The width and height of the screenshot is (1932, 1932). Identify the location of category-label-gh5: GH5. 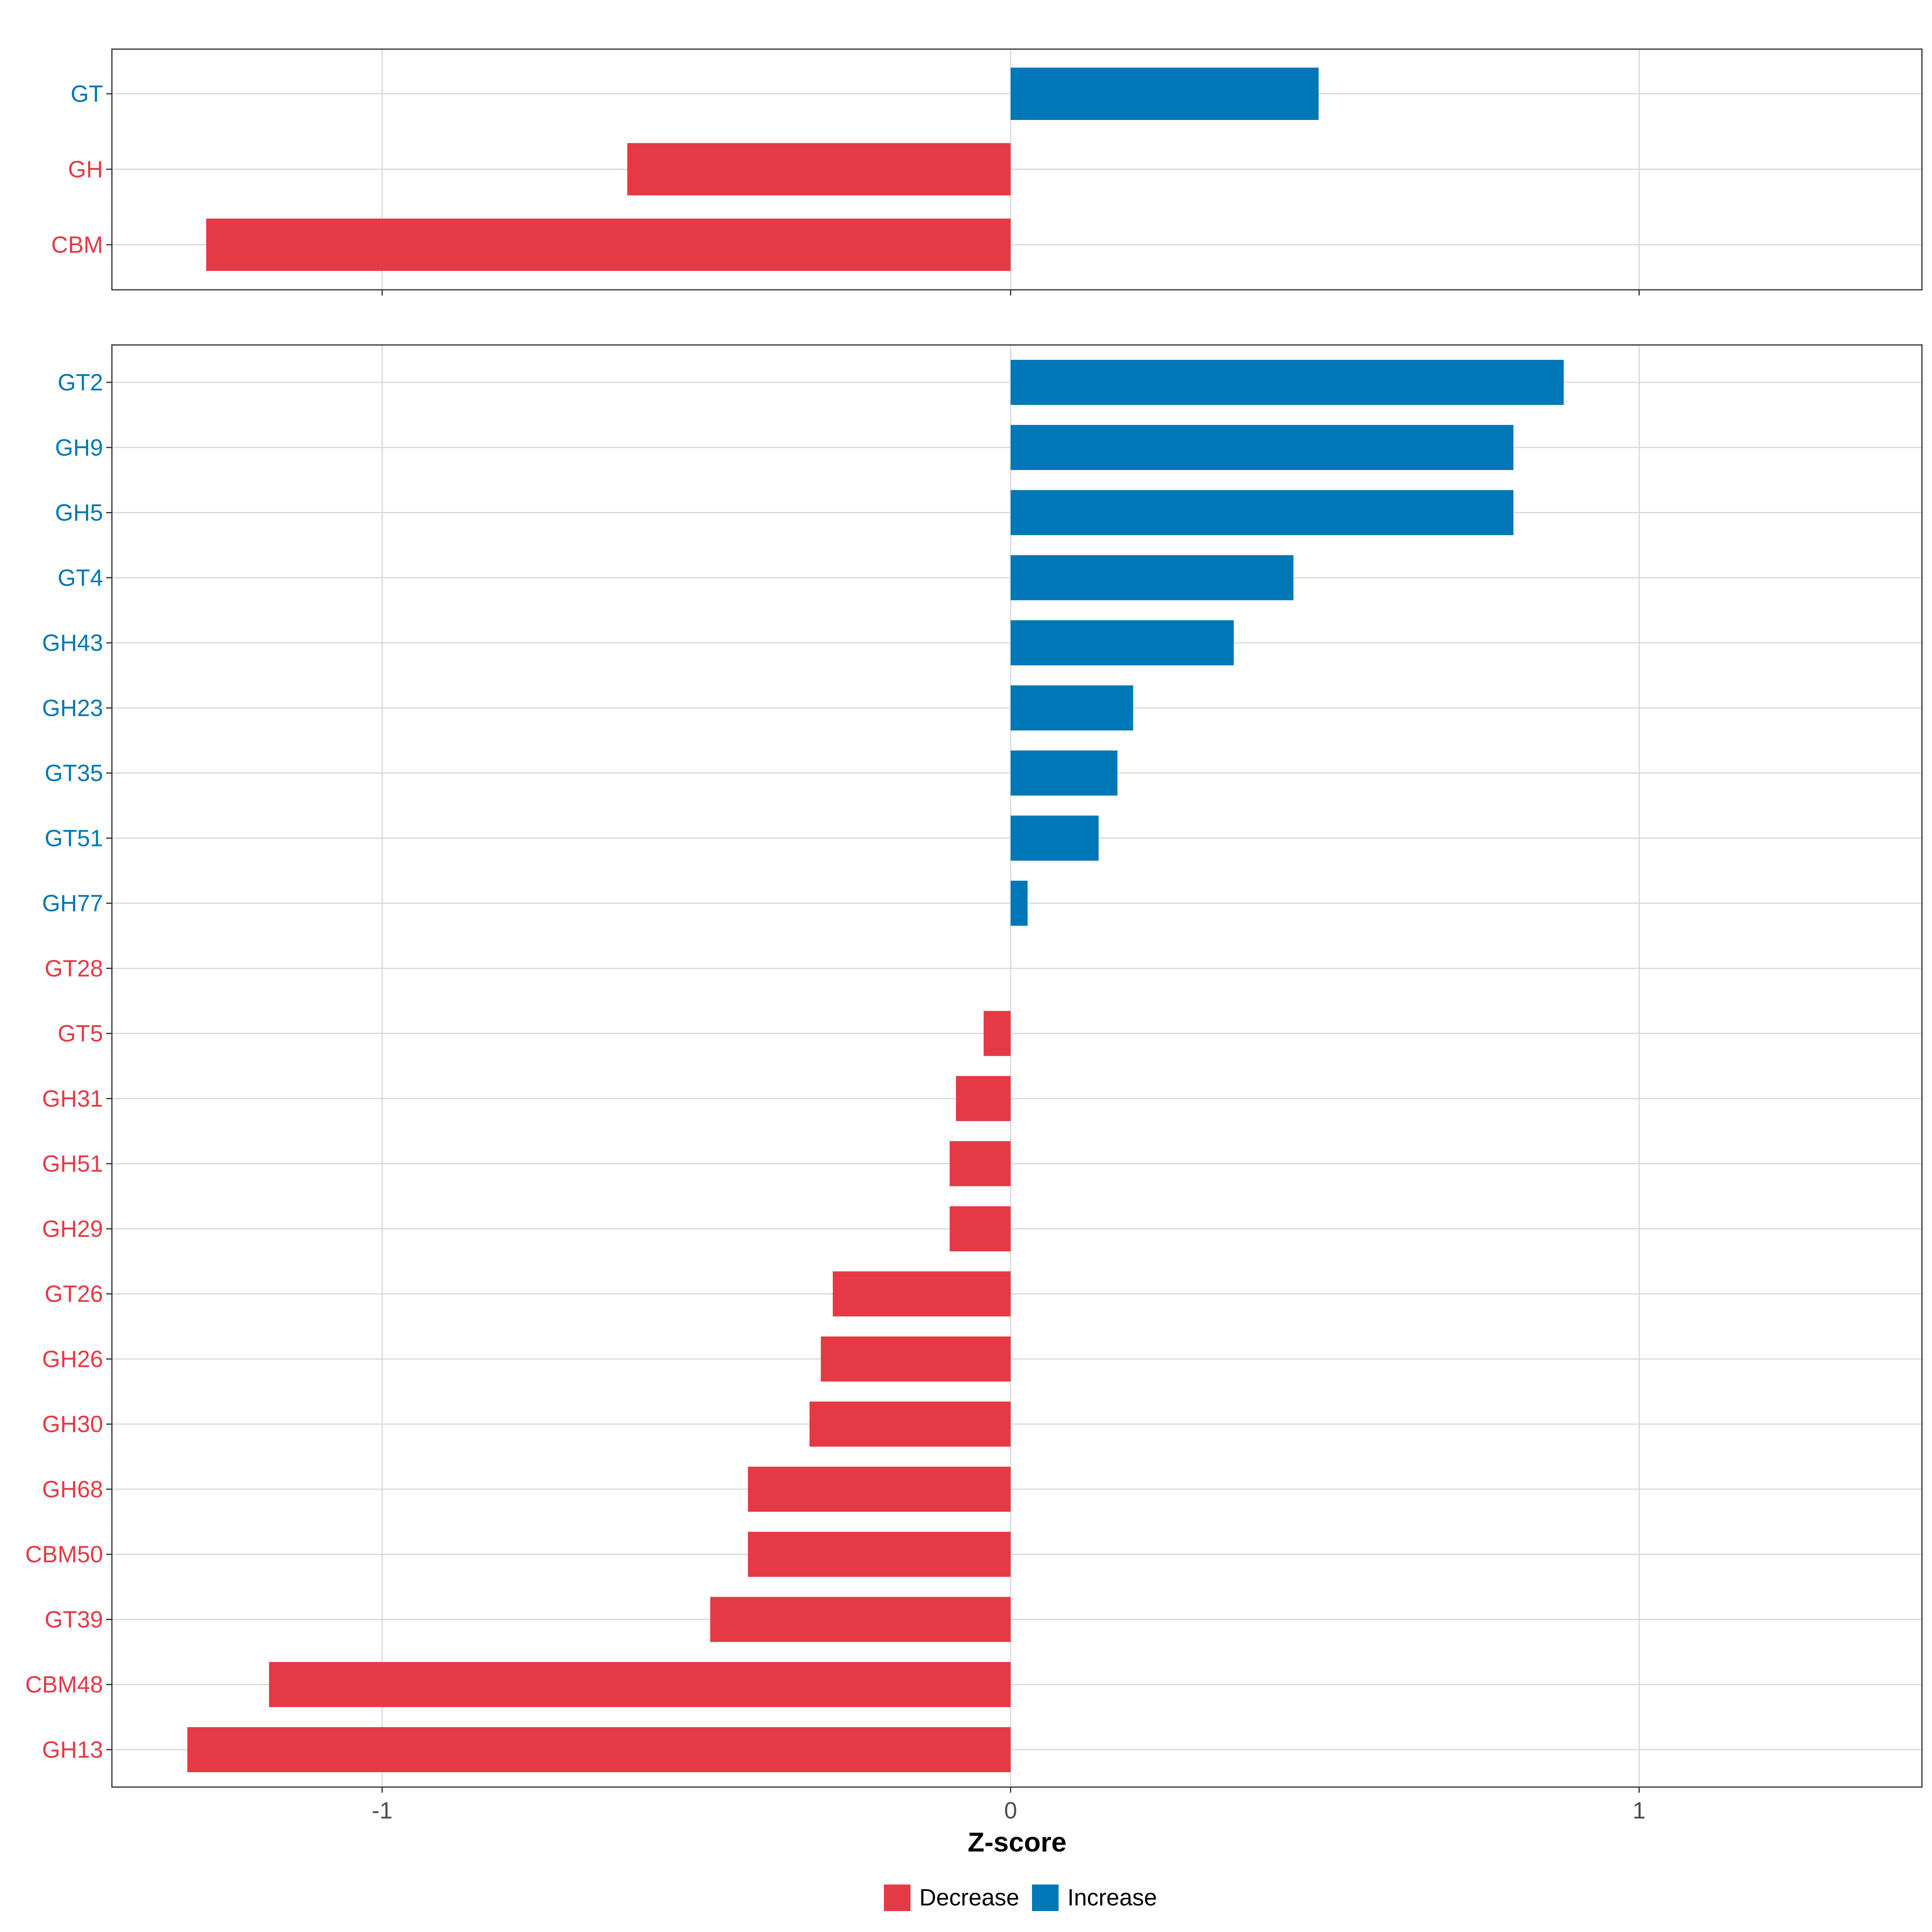
(79, 513).